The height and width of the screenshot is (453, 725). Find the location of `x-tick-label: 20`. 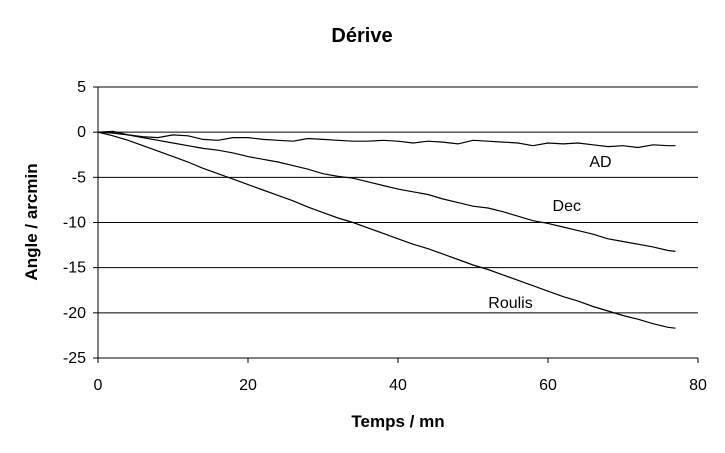

x-tick-label: 20 is located at coordinates (248, 385).